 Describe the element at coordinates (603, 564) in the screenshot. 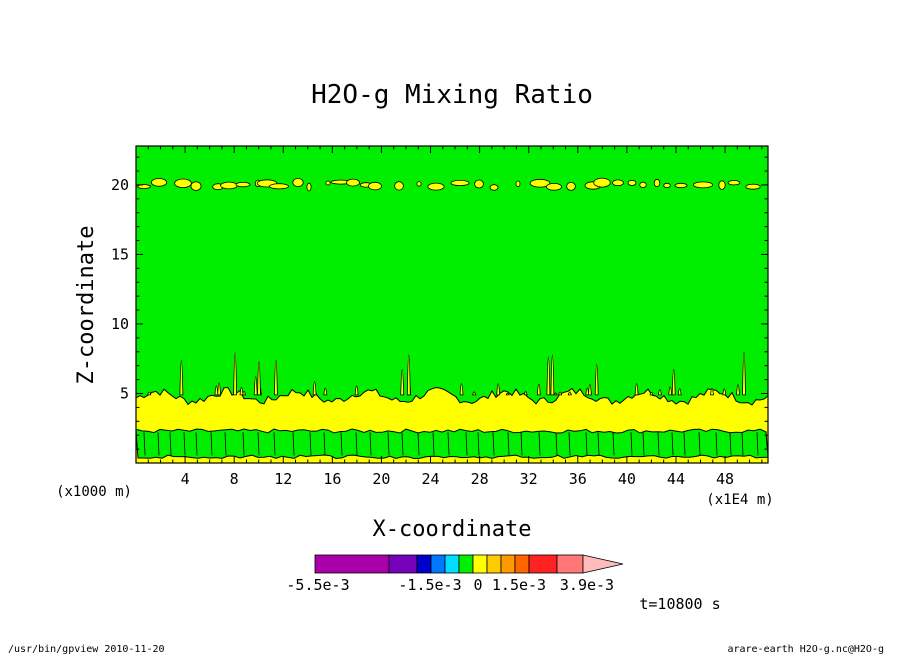

I see `colorbar-arrow` at that location.